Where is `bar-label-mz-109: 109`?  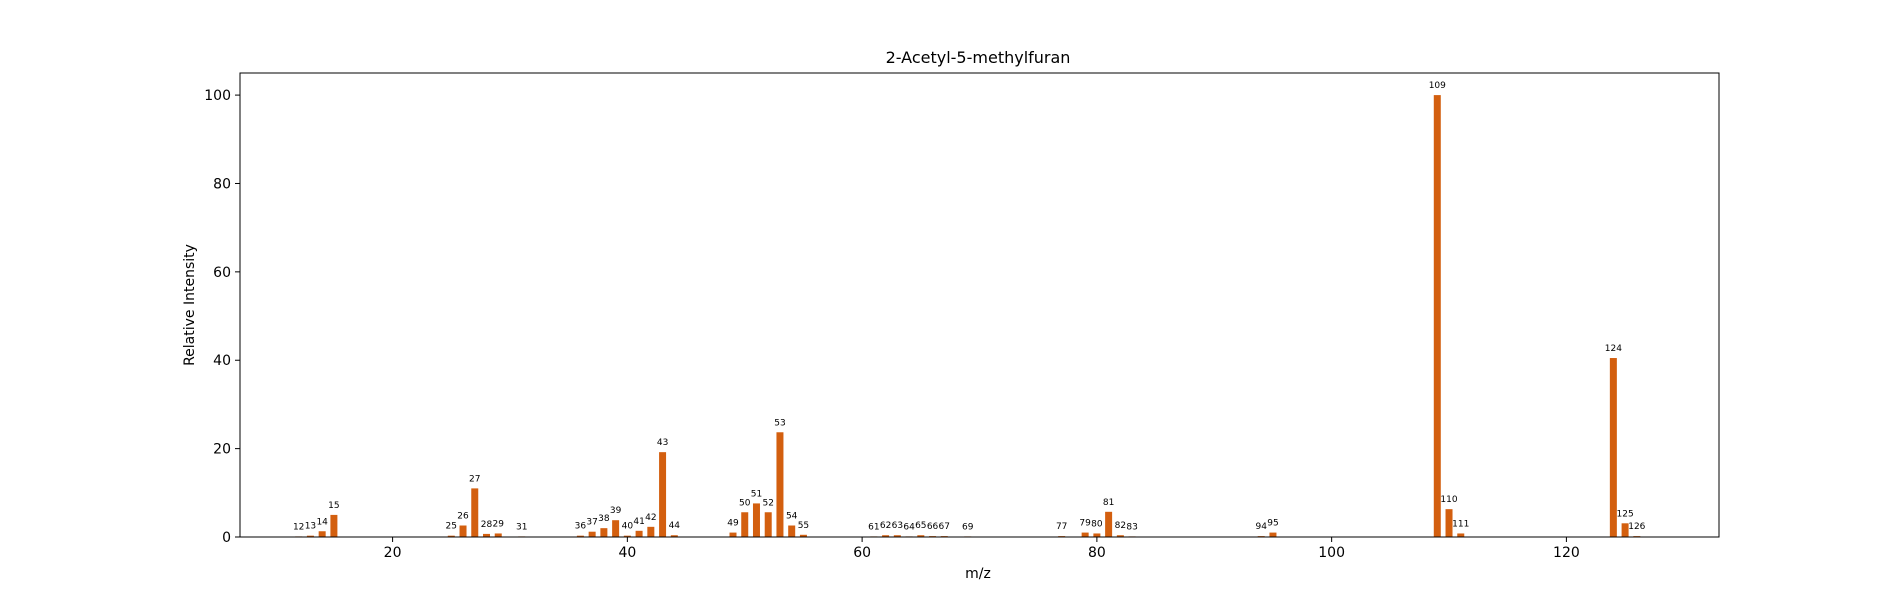
bar-label-mz-109: 109 is located at coordinates (1437, 86).